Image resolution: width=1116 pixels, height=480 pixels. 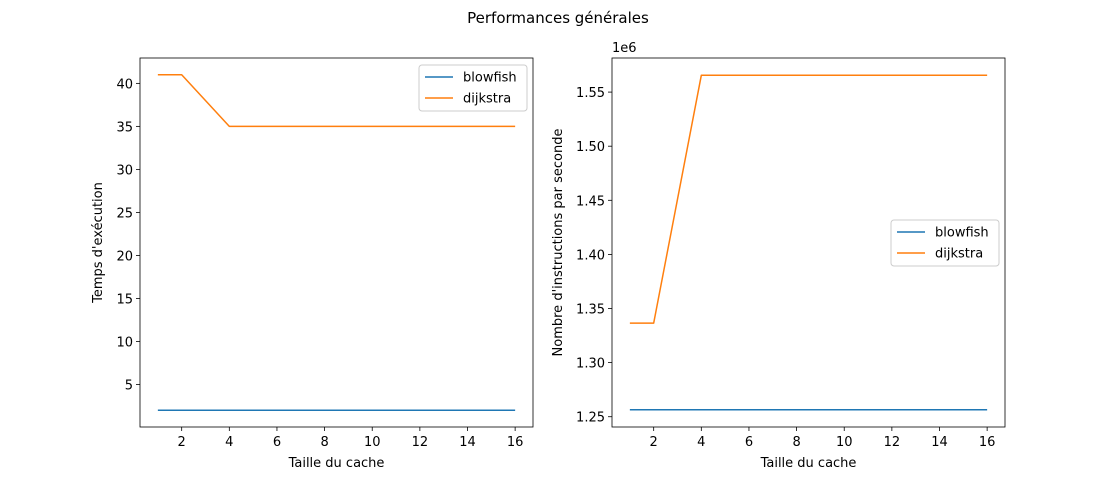 I want to click on figure-title: Performances générales, so click(x=558, y=18).